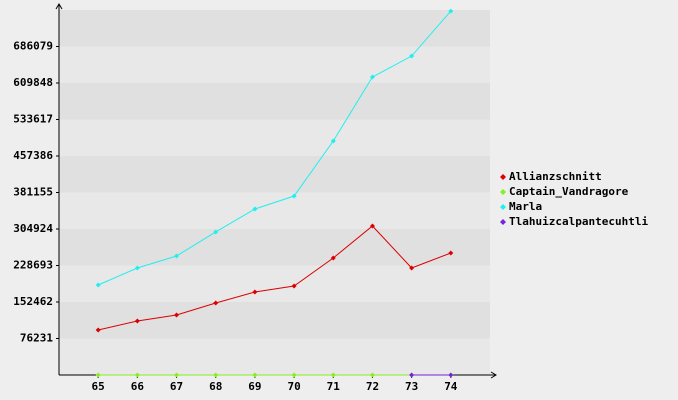 Image resolution: width=678 pixels, height=400 pixels. Describe the element at coordinates (569, 191) in the screenshot. I see `legend-label: Captain_Vandragore` at that location.